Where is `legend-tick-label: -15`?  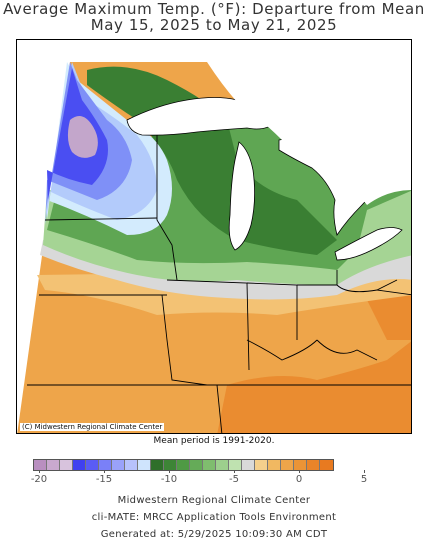
legend-tick-label: -15 is located at coordinates (104, 479).